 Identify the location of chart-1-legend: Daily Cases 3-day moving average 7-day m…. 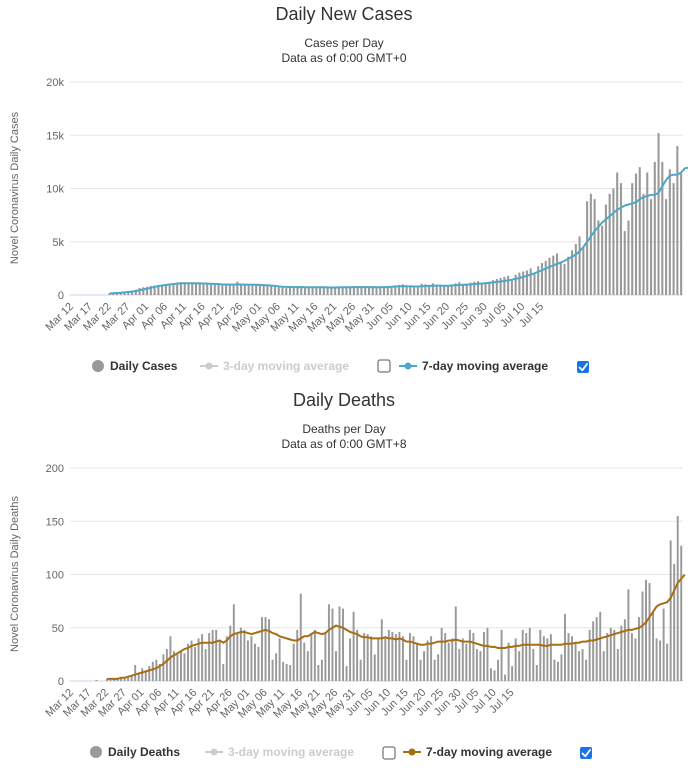
(340, 366).